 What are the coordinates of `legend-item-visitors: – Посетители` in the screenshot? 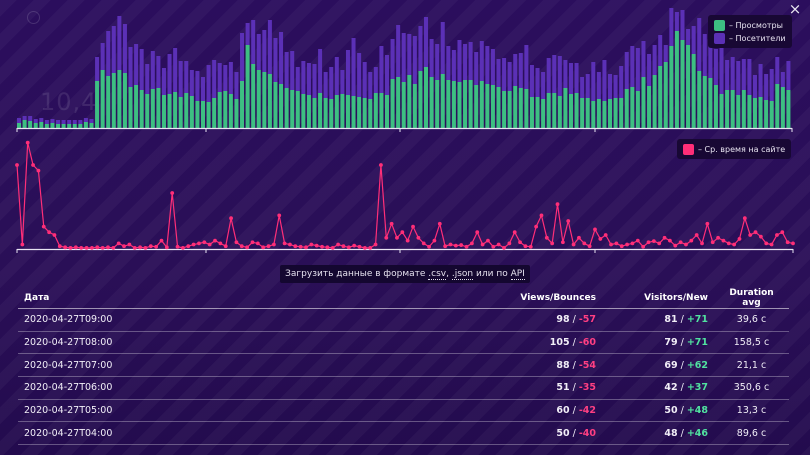 It's located at (750, 38).